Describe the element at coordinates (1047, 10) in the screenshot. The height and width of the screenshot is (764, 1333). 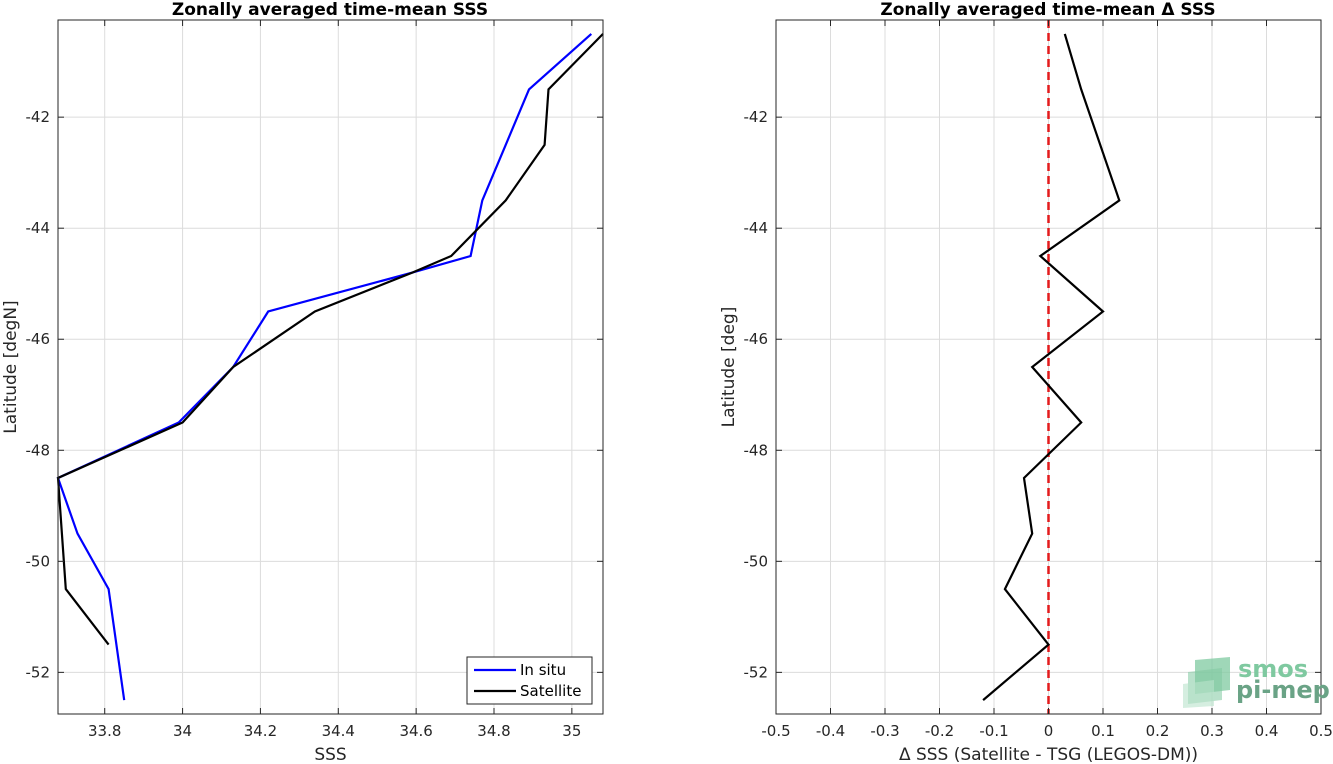
I see `chart-title: Zonally averaged time-mean Δ SSS` at that location.